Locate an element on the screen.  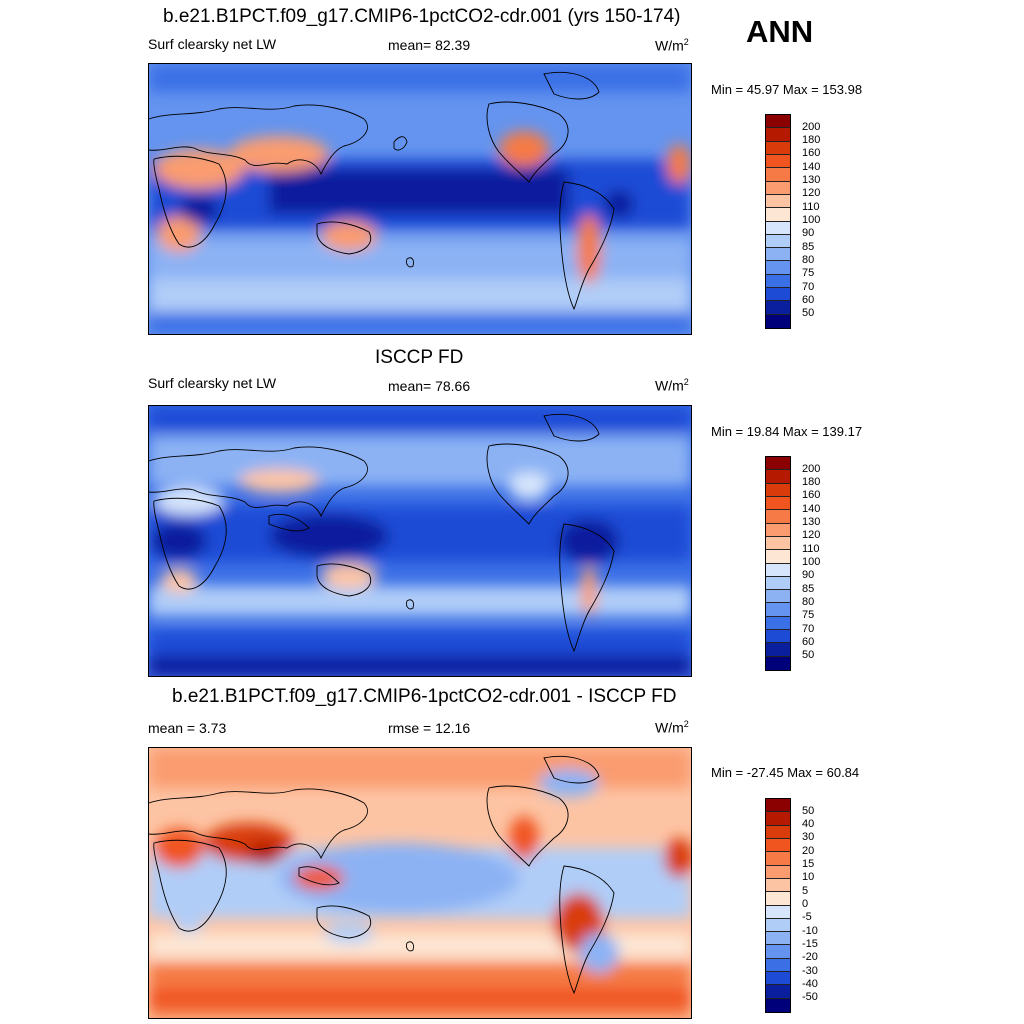
min-max-label: Min = 45.97 Max = 153.98 is located at coordinates (787, 89).